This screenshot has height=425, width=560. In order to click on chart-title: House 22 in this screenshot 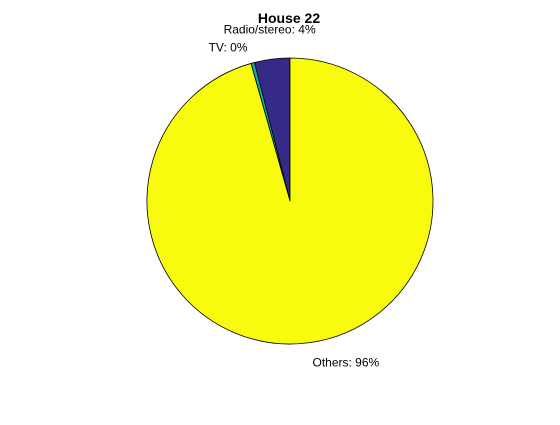, I will do `click(289, 18)`.